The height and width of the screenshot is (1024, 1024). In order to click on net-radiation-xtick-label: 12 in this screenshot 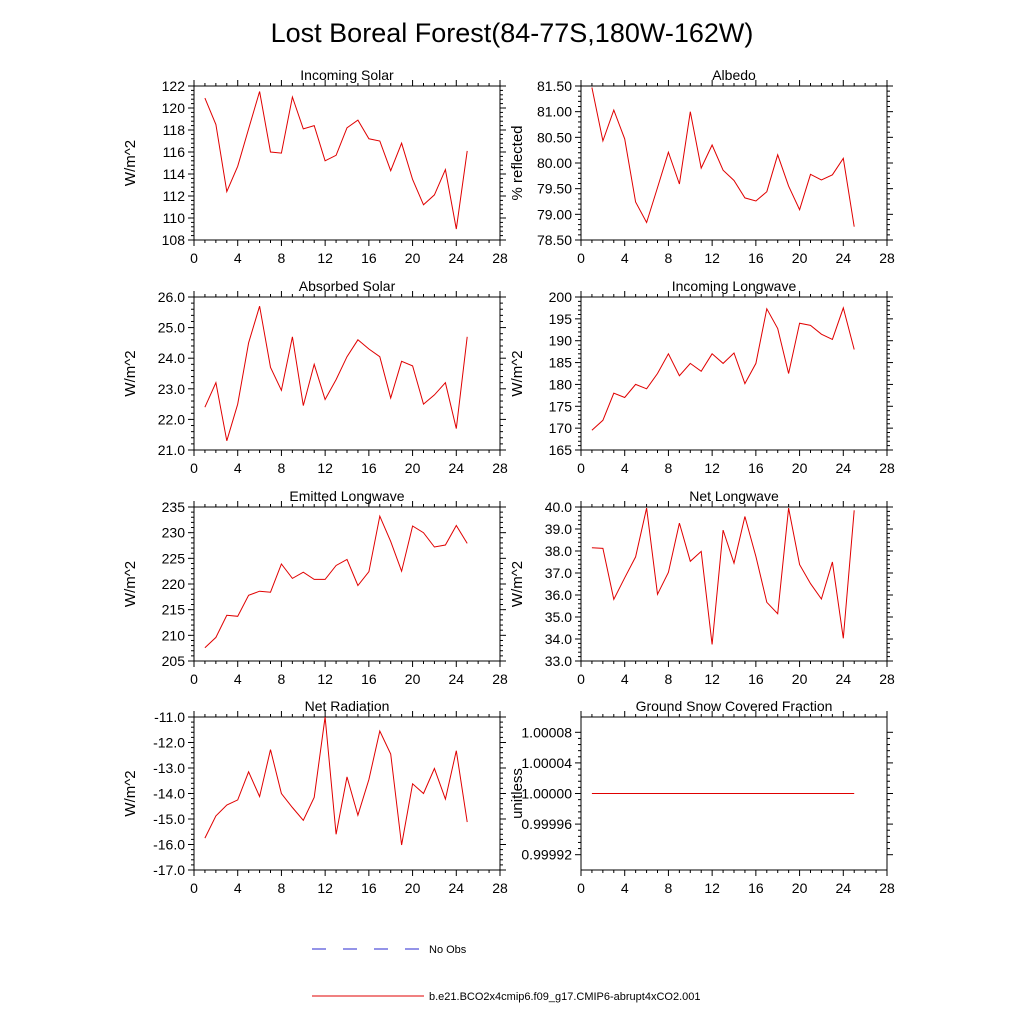, I will do `click(325, 888)`.